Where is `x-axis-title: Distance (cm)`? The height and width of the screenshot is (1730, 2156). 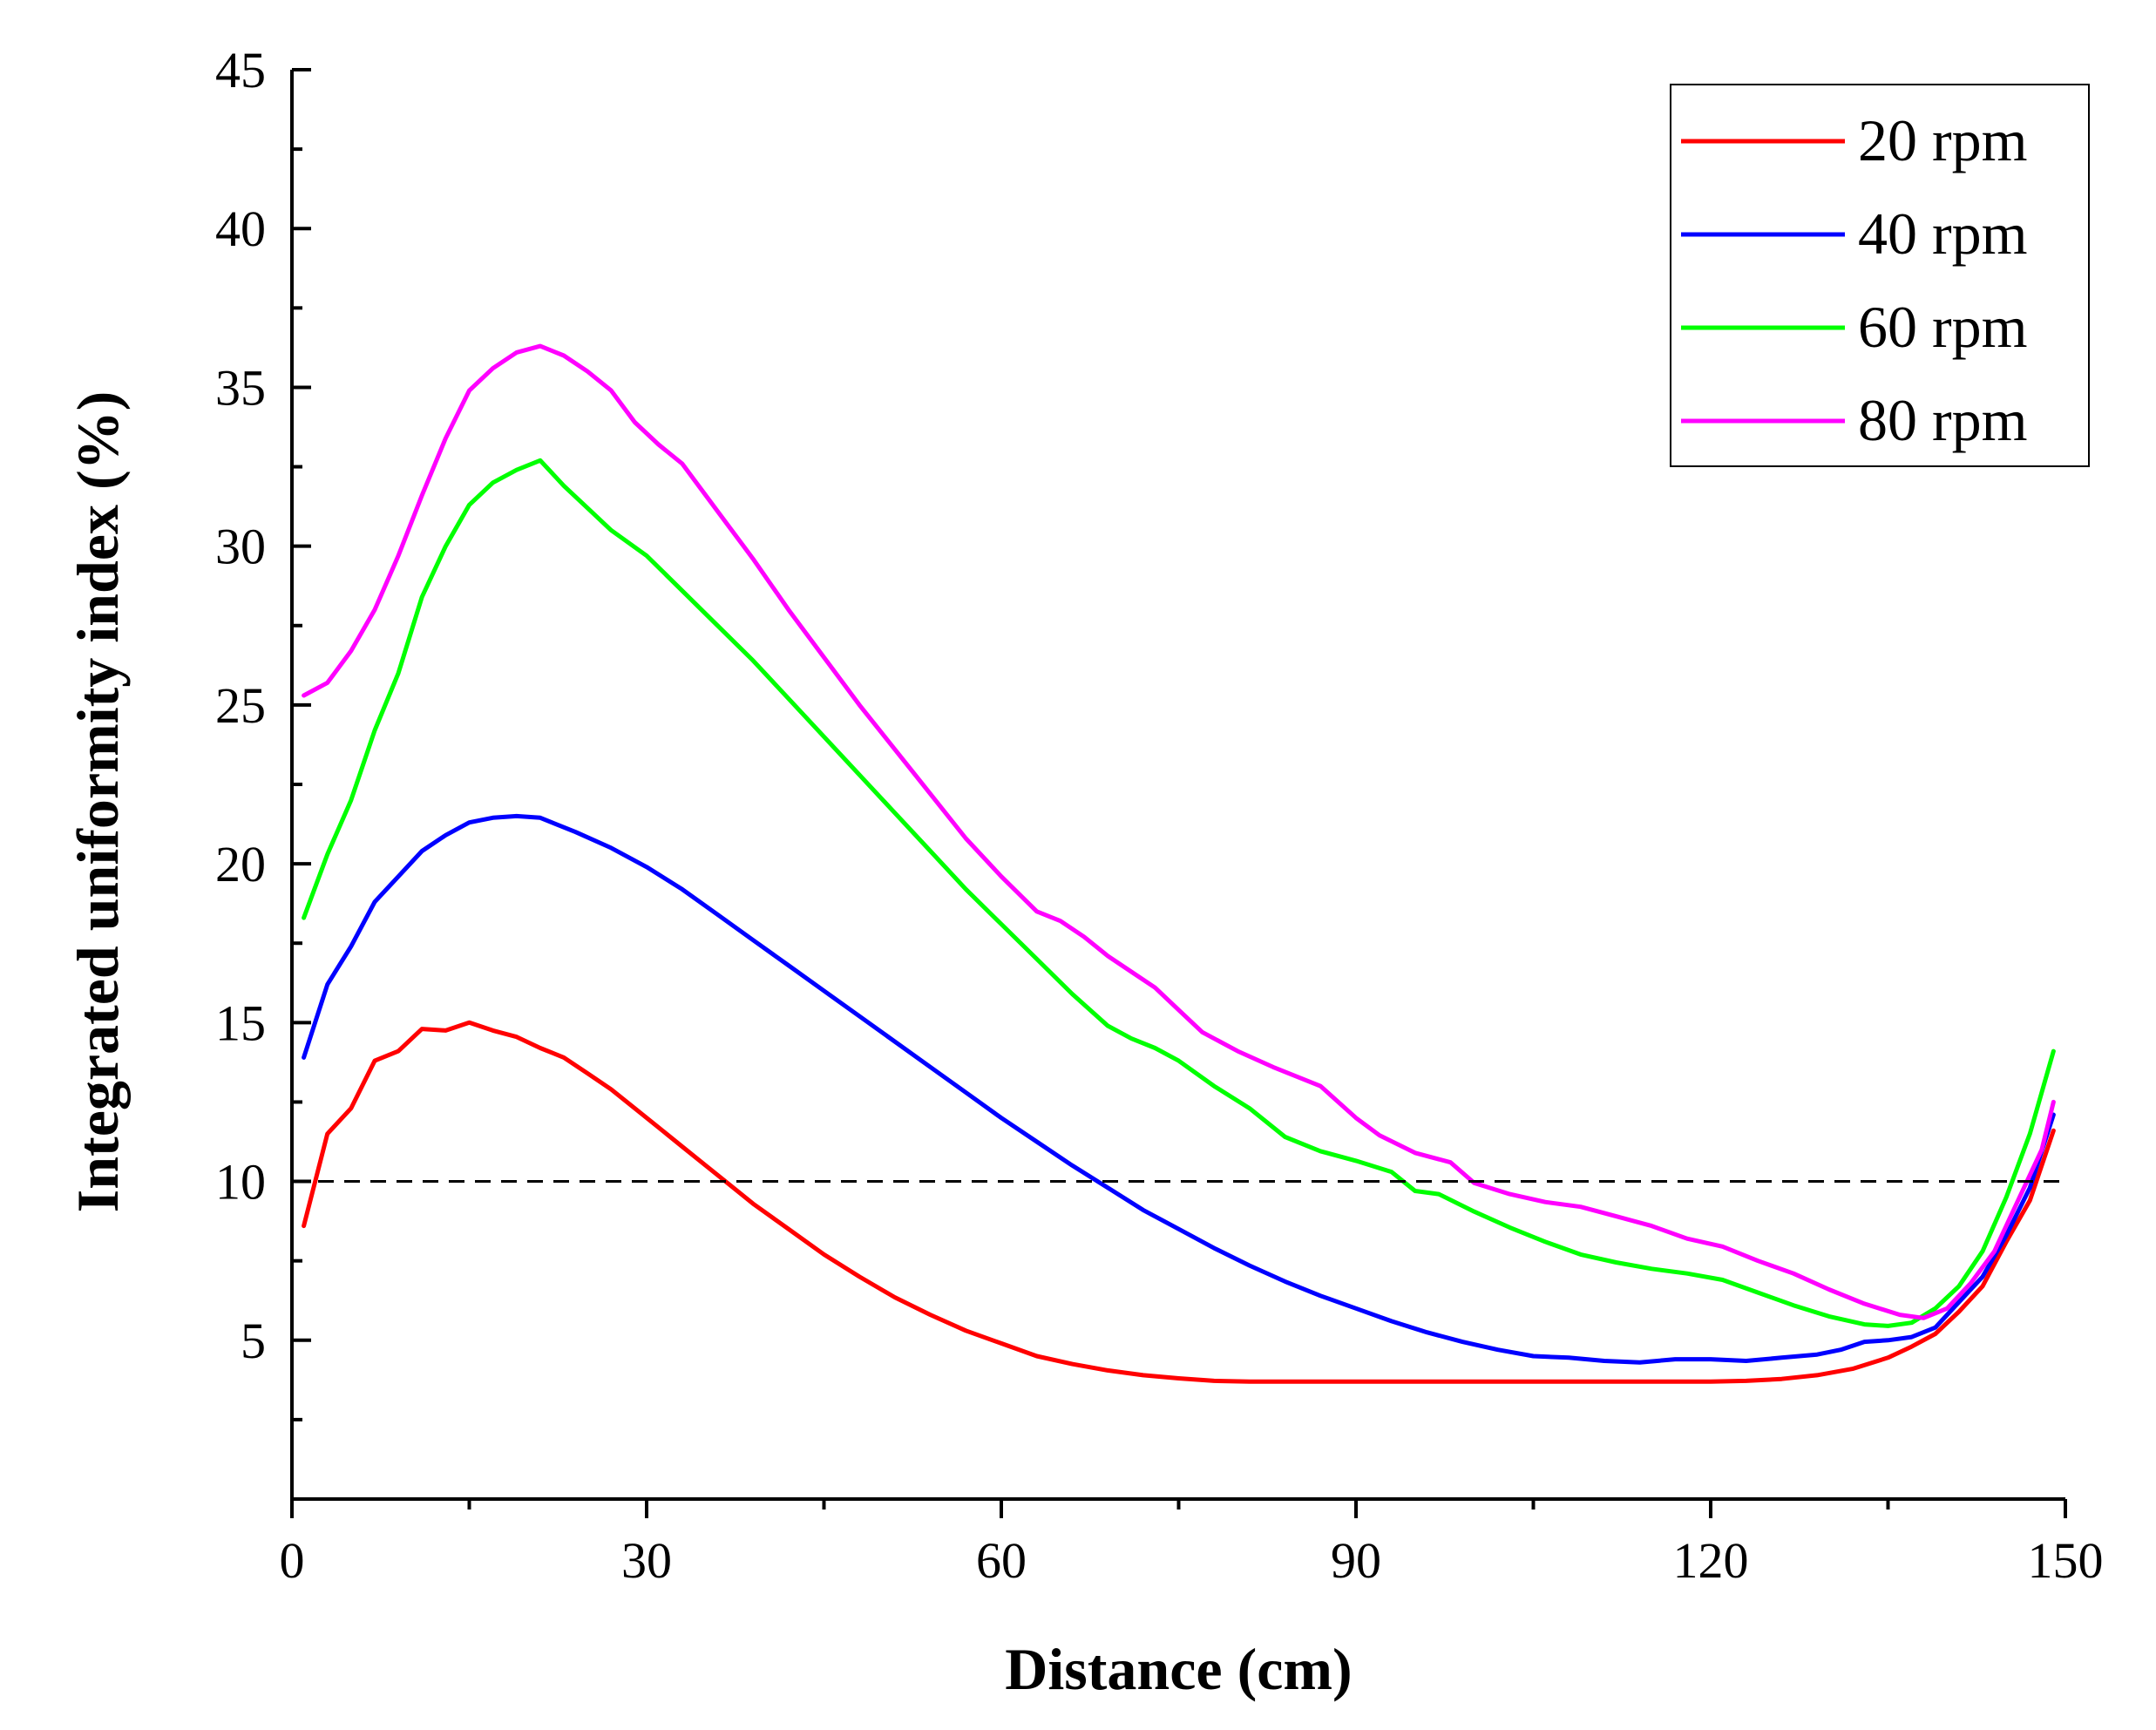 x-axis-title: Distance (cm) is located at coordinates (1178, 1669).